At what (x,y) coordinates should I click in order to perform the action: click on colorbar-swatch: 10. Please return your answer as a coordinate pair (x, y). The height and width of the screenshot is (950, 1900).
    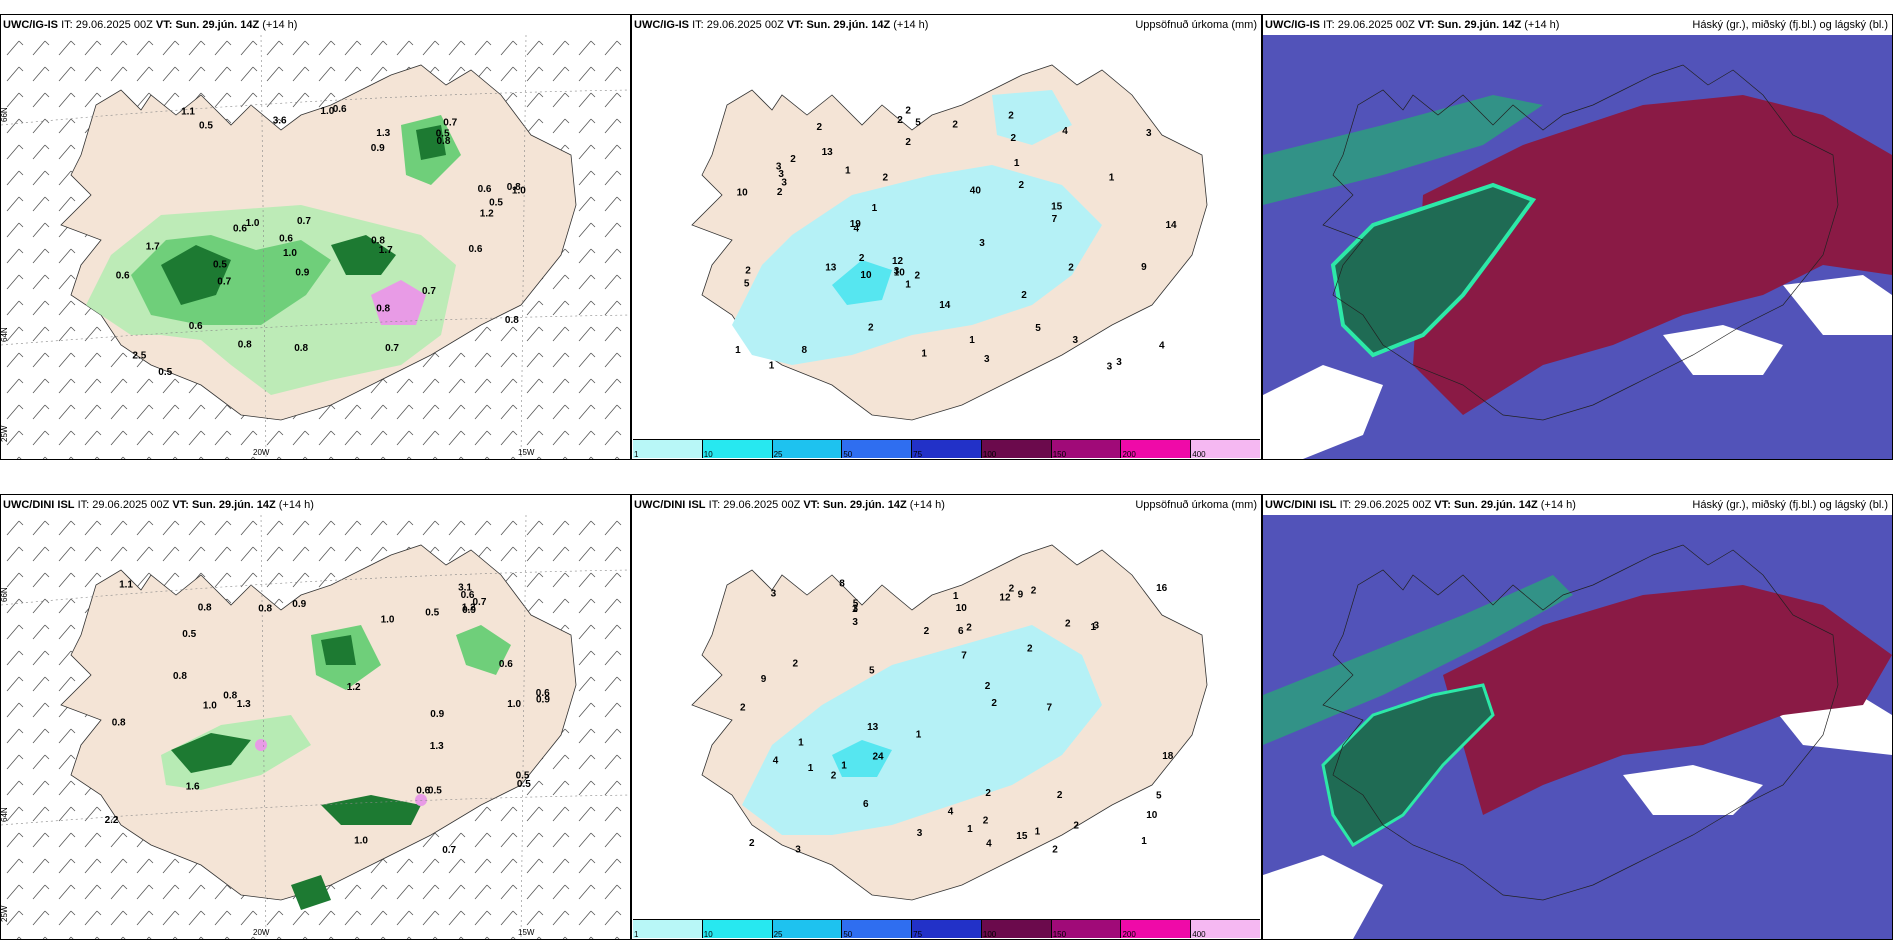
    Looking at the image, I should click on (737, 929).